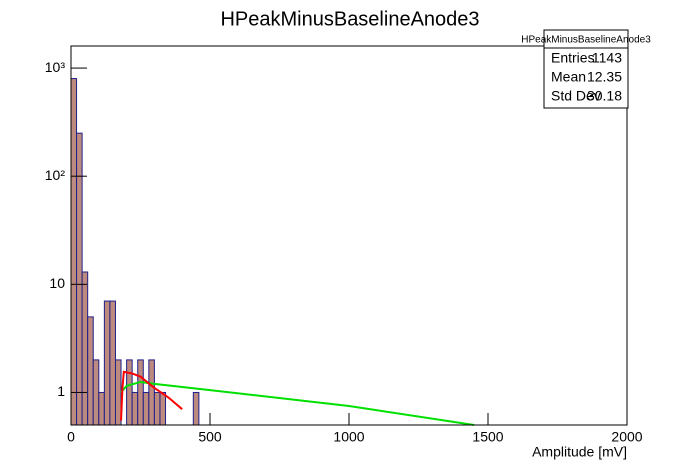 The image size is (698, 474). I want to click on y-tick-label: 10³, so click(55, 67).